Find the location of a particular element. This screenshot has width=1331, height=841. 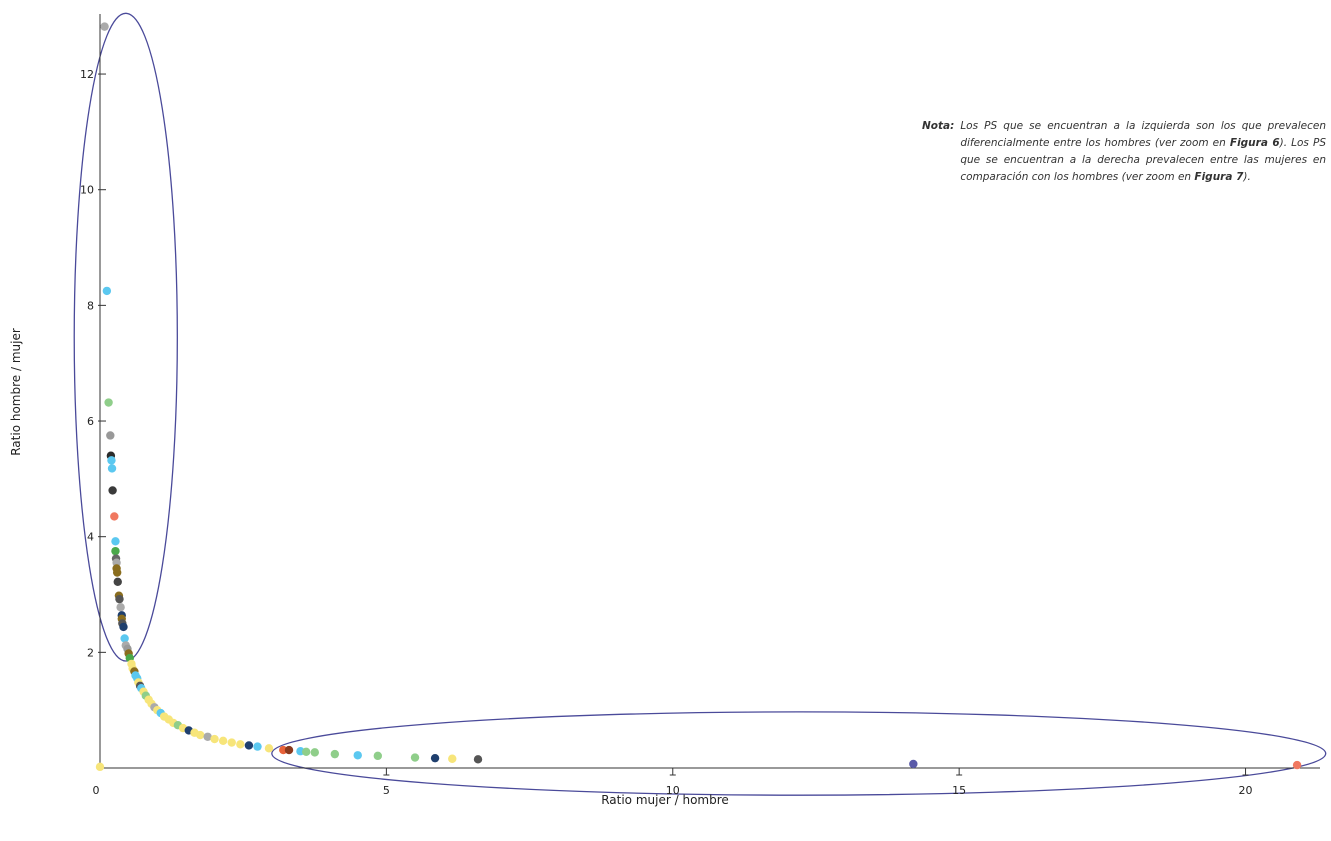

x-tick-label: 5 is located at coordinates (386, 790).